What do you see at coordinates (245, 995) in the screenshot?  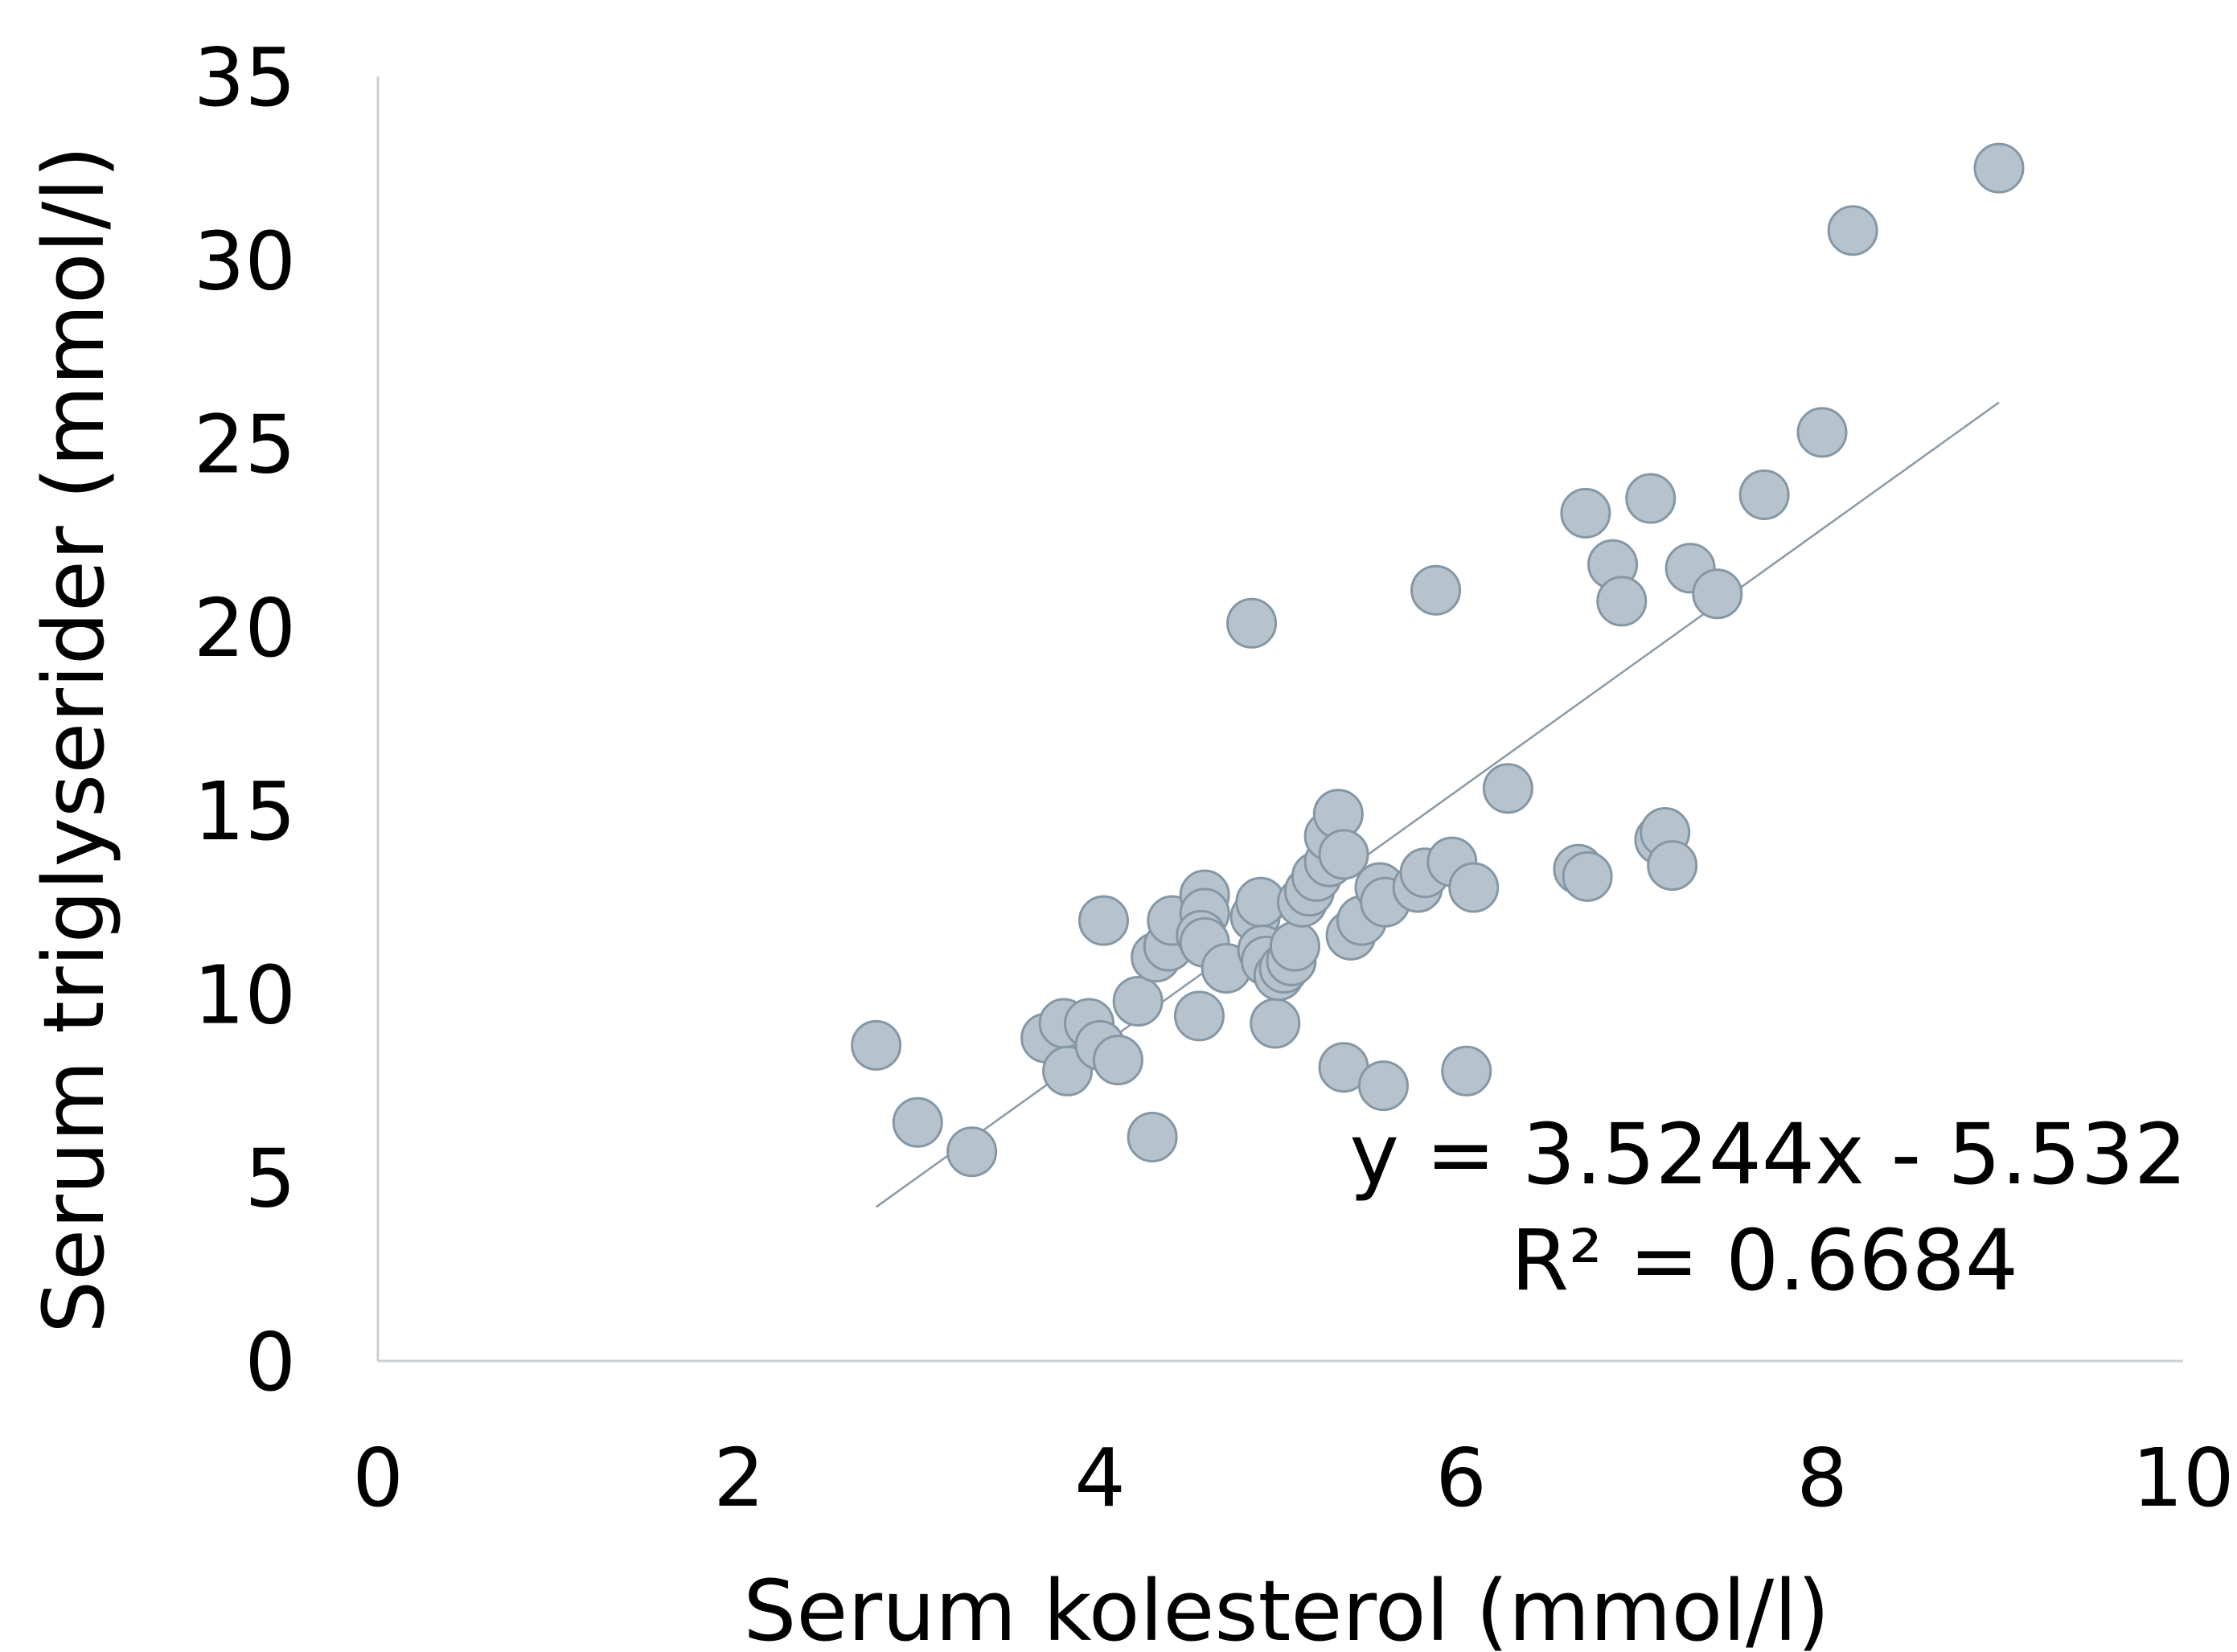 I see `y-tick-label: 10` at bounding box center [245, 995].